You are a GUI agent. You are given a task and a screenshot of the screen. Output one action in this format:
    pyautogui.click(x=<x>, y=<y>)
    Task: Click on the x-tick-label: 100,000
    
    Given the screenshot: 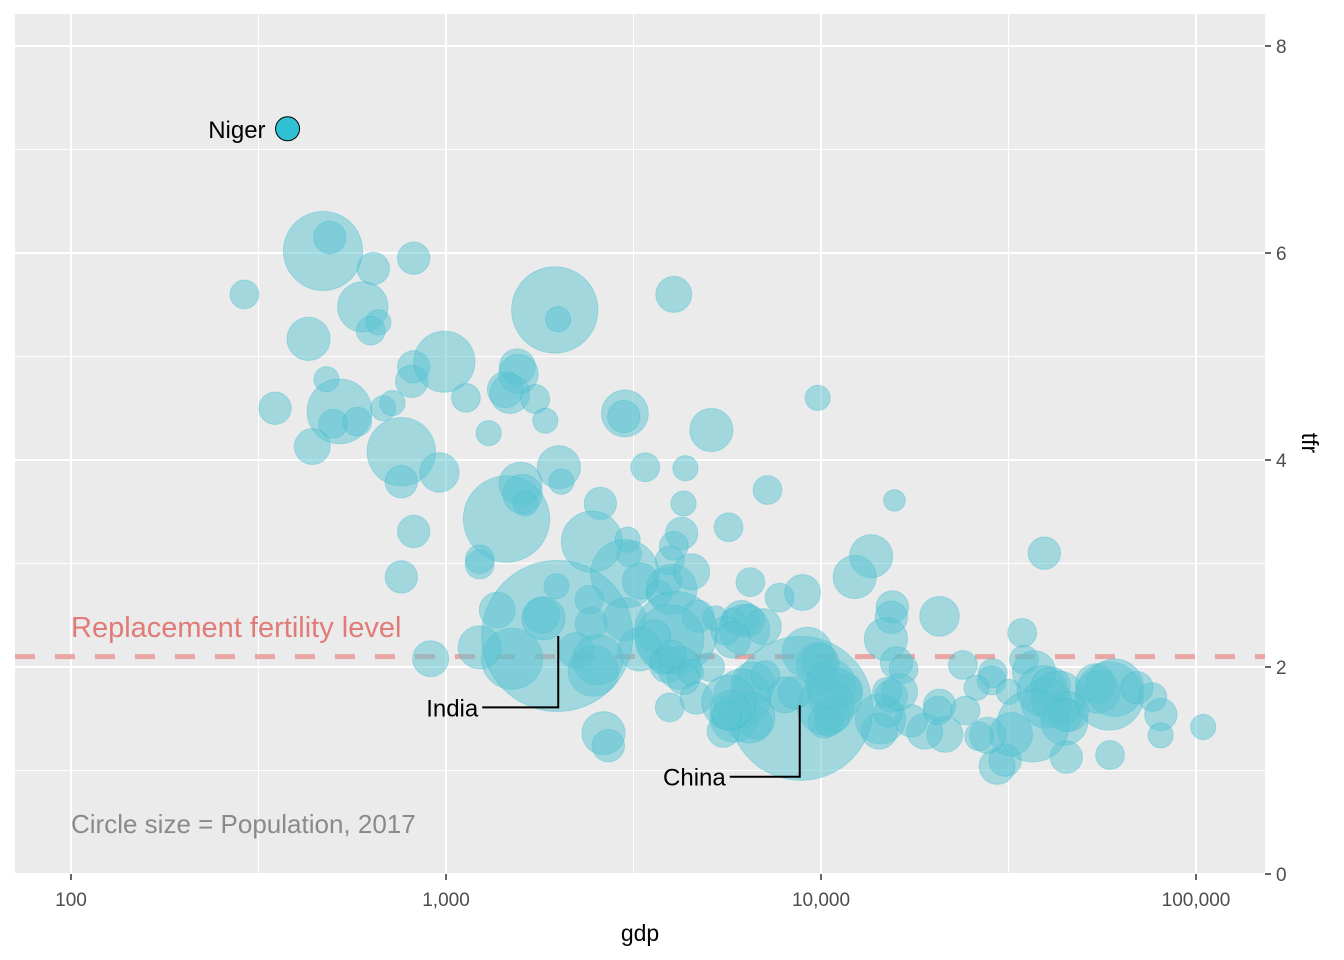 What is the action you would take?
    pyautogui.click(x=1196, y=900)
    